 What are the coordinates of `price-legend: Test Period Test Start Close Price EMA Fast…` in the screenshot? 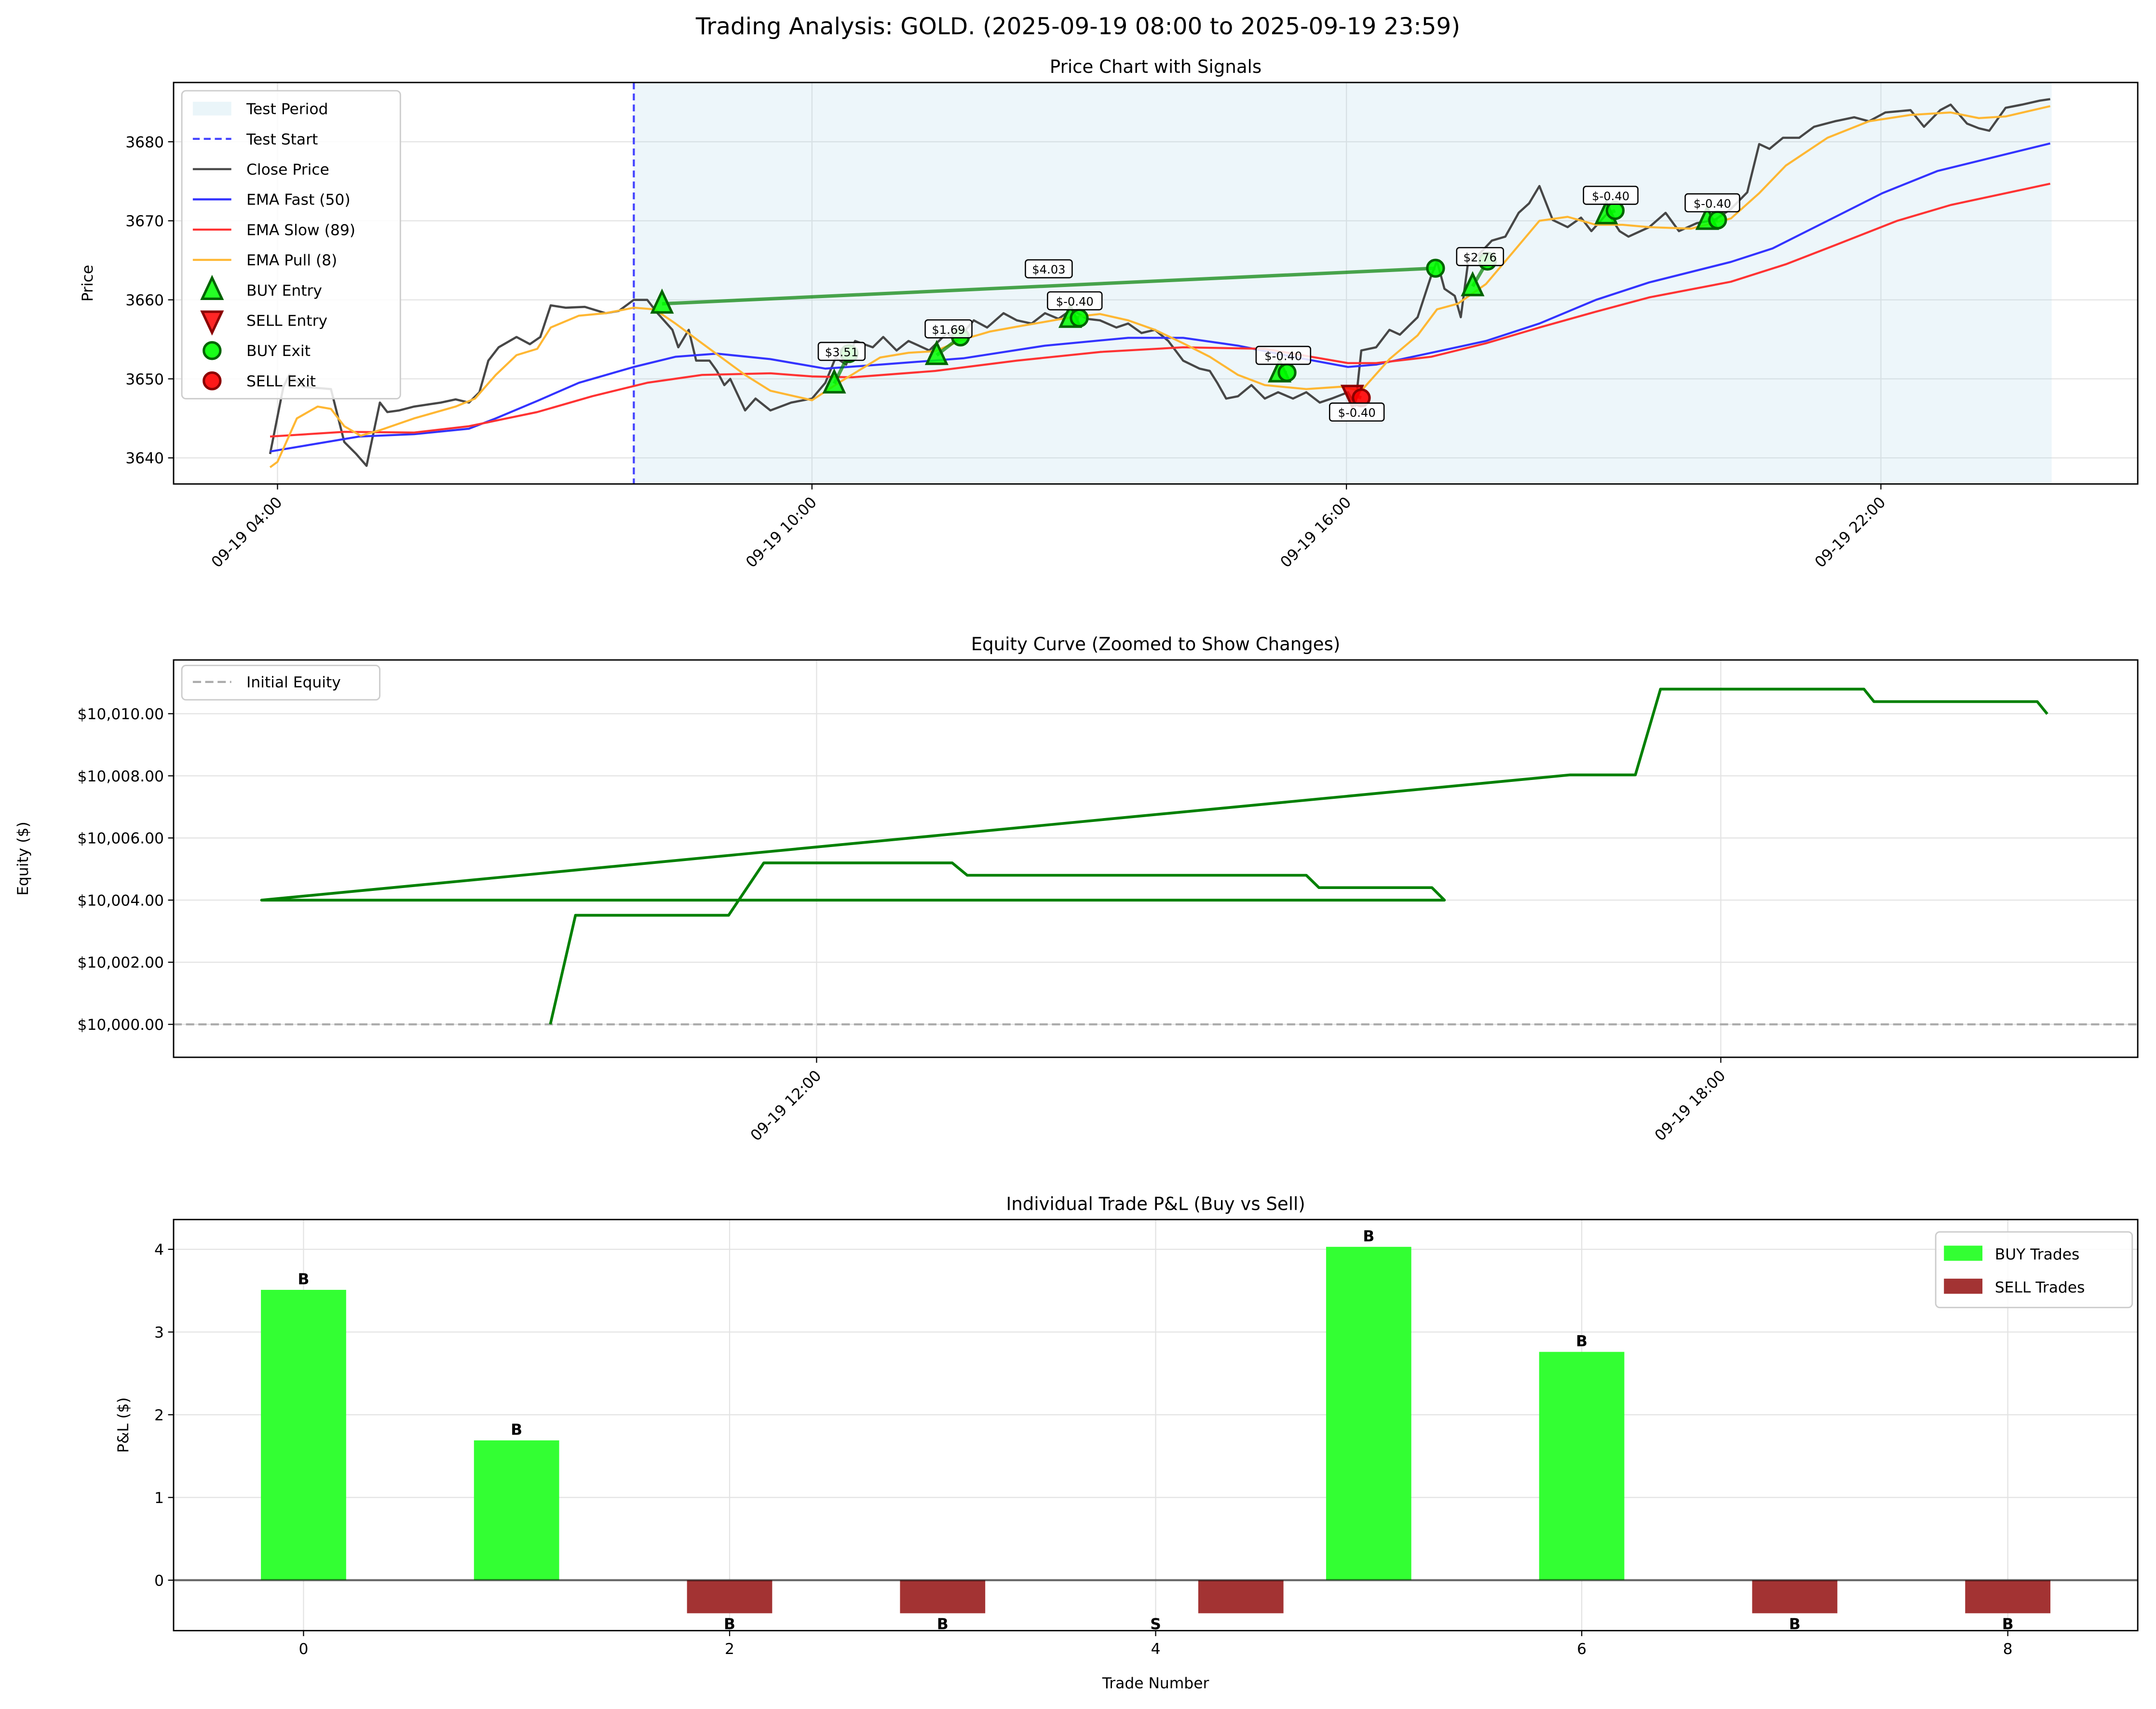 It's located at (291, 245).